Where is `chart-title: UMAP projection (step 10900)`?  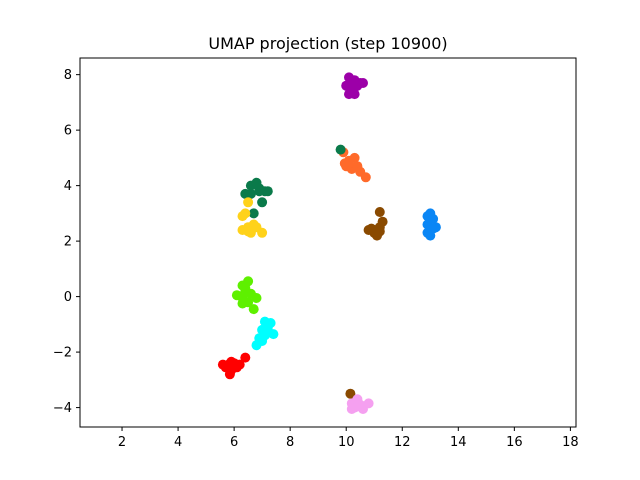 chart-title: UMAP projection (step 10900) is located at coordinates (327, 43).